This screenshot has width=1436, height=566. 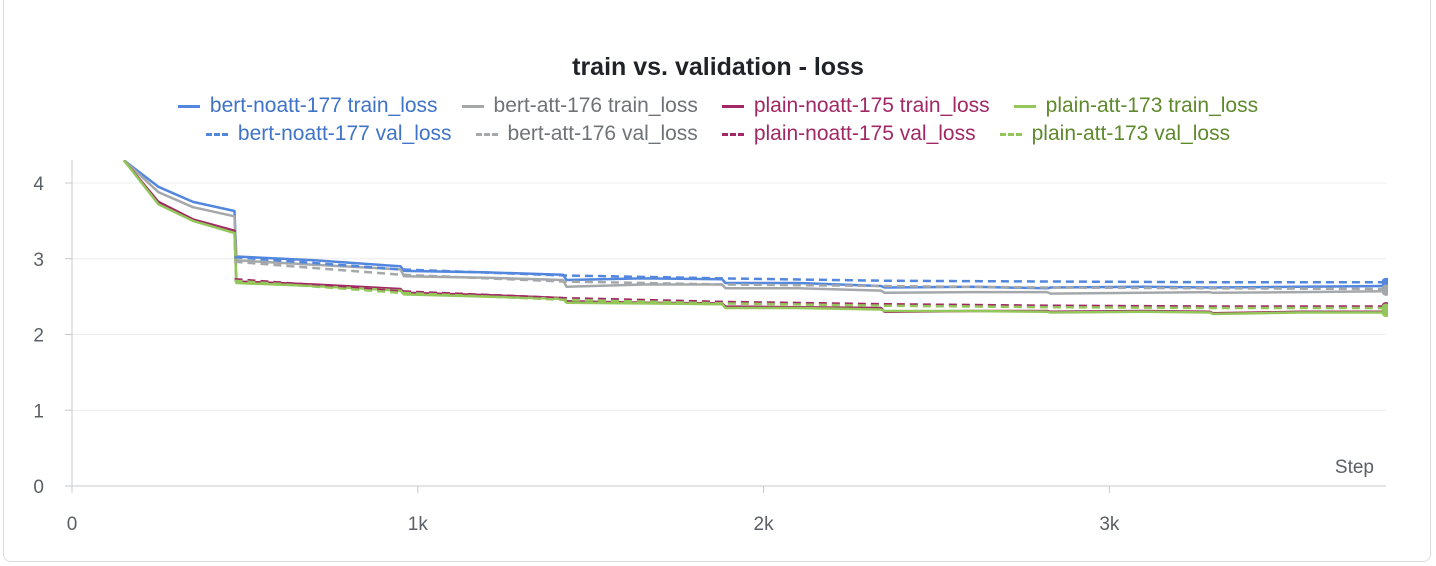 I want to click on legend-item: bert-noatt-177 train_loss, so click(x=307, y=106).